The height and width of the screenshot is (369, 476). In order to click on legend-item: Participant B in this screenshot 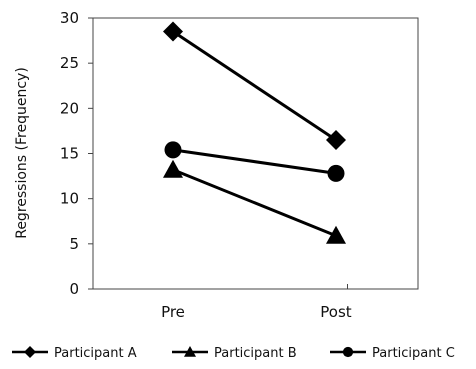, I will do `click(234, 353)`.